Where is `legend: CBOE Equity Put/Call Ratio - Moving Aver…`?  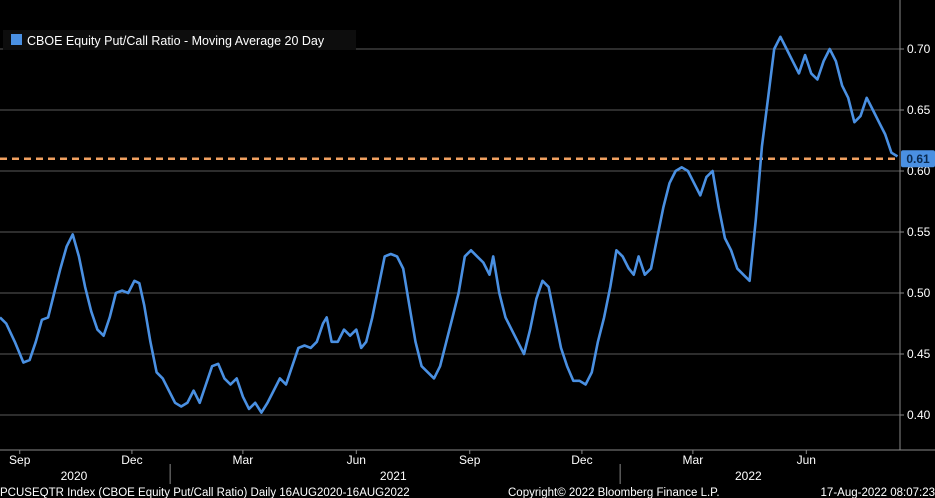
legend: CBOE Equity Put/Call Ratio - Moving Aver… is located at coordinates (179, 40).